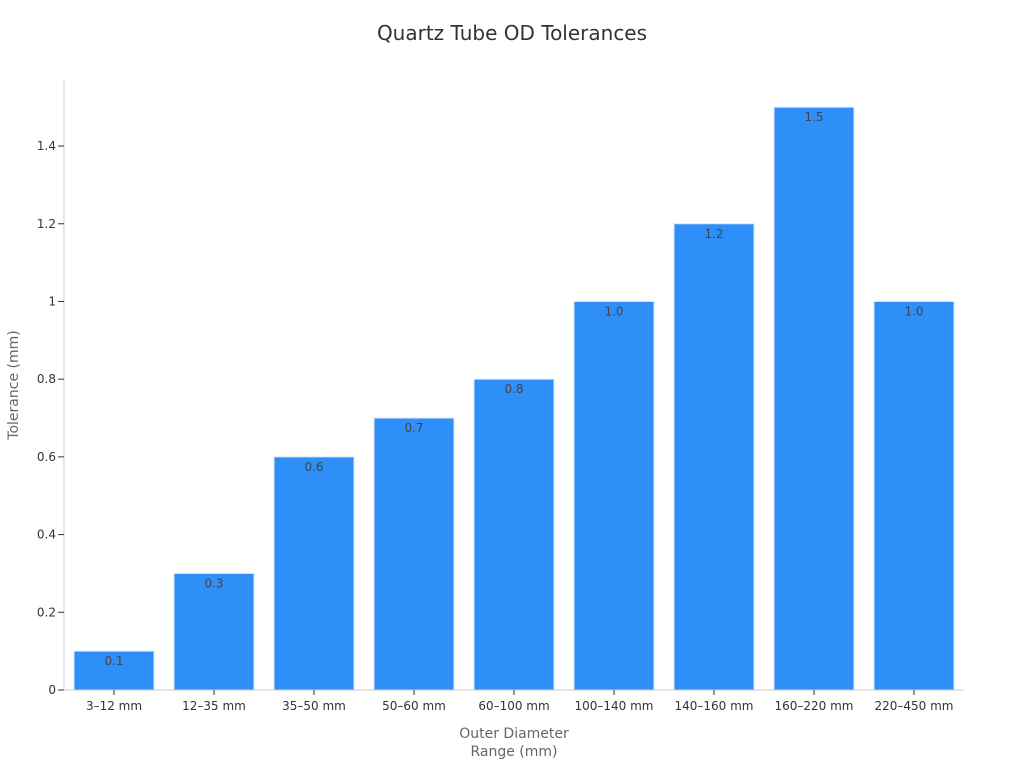  I want to click on y-tick-label-6: 1.2, so click(46, 224).